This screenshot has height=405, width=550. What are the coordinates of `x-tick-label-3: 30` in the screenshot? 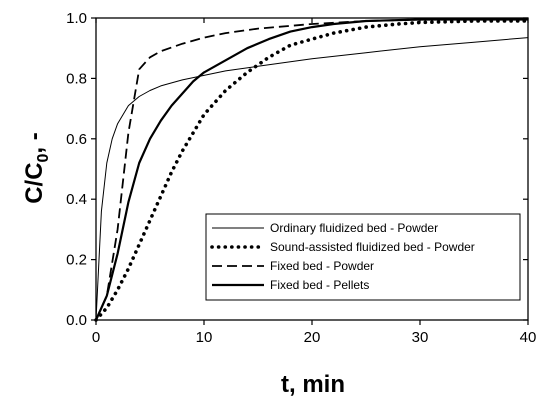 It's located at (420, 337).